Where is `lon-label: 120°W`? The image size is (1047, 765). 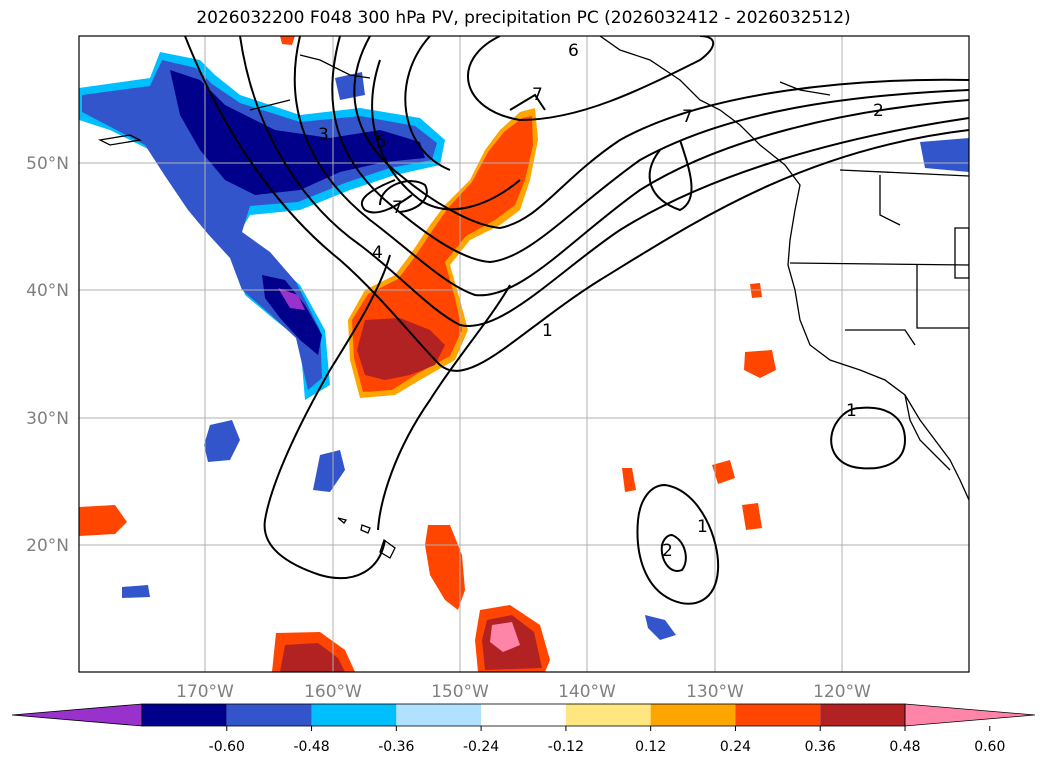
lon-label: 120°W is located at coordinates (842, 692).